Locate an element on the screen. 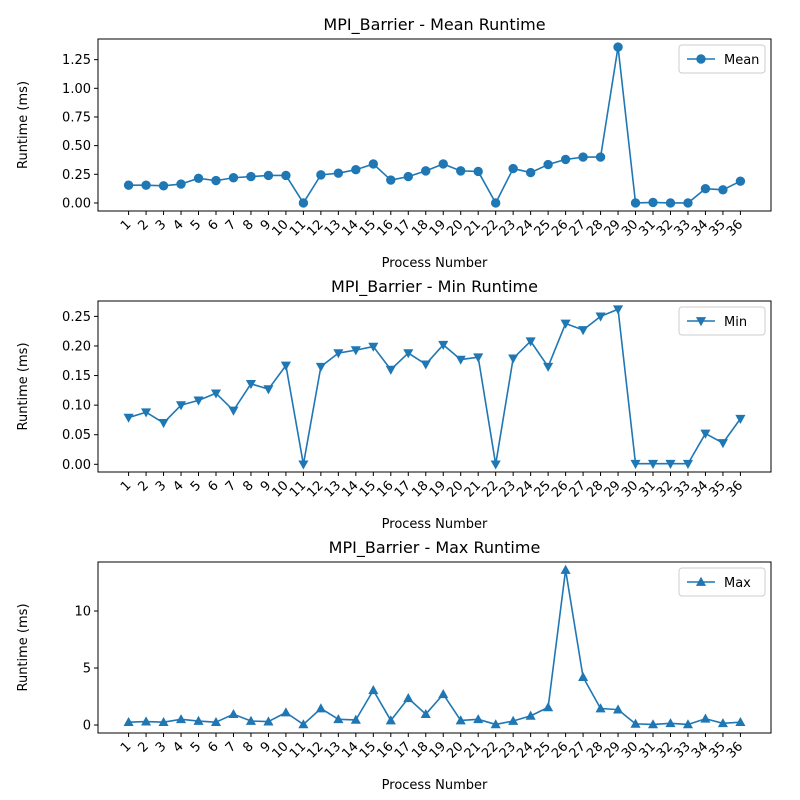  y-tick-label: 0.75 is located at coordinates (76, 117).